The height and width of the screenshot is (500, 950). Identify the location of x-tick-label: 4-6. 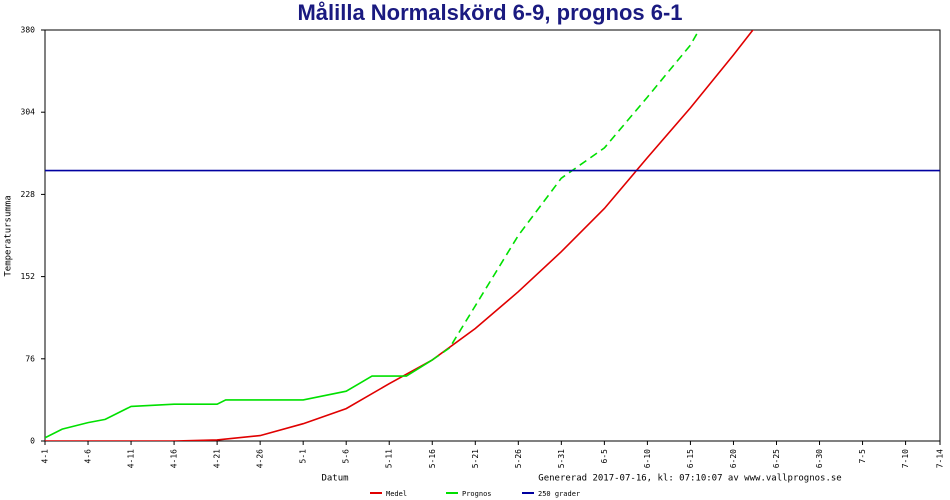
(88, 456).